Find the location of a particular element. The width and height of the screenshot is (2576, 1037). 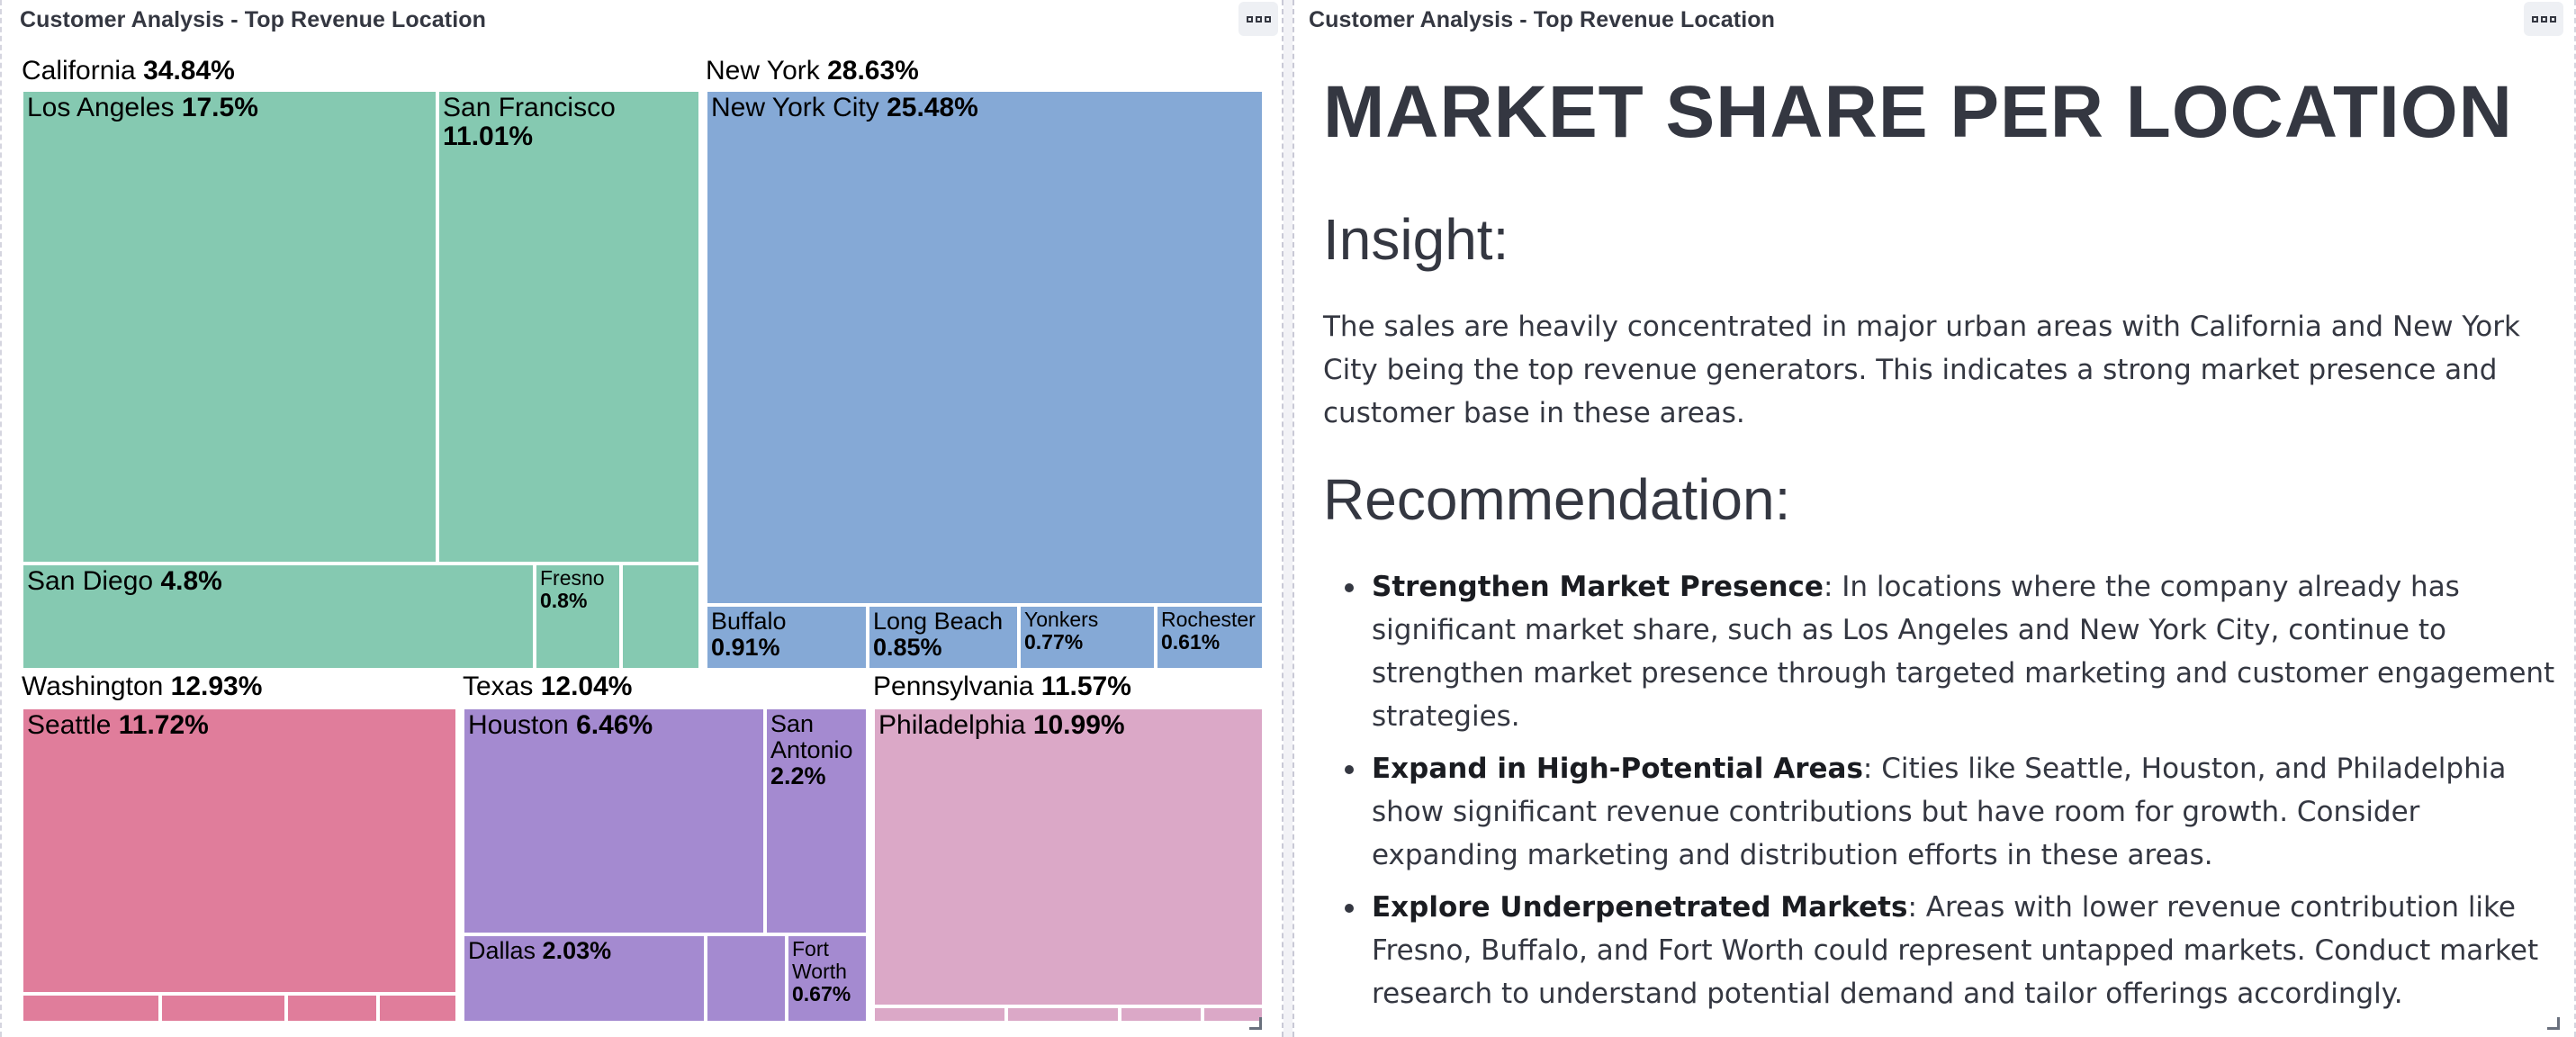

group-label-california: California 34.84% is located at coordinates (128, 71).